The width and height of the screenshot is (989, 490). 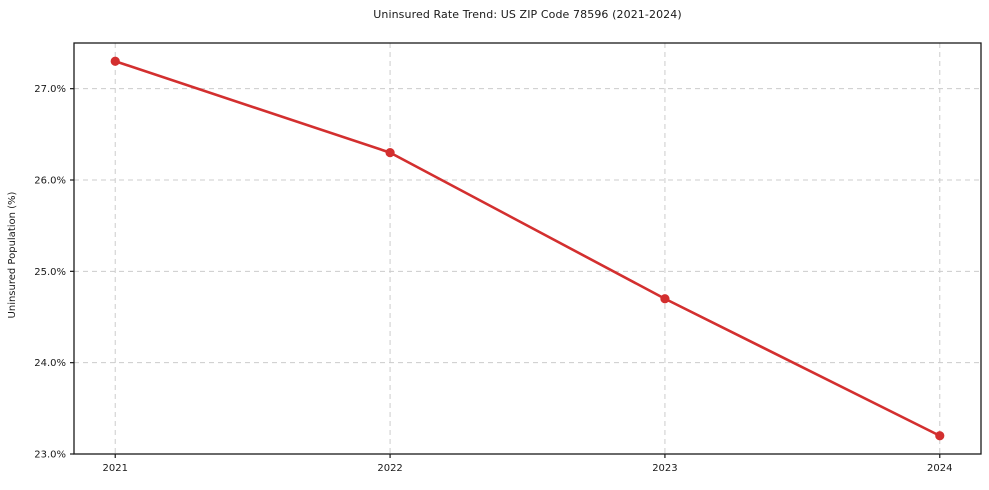 I want to click on x-axis-tick-label: 2023, so click(x=664, y=468).